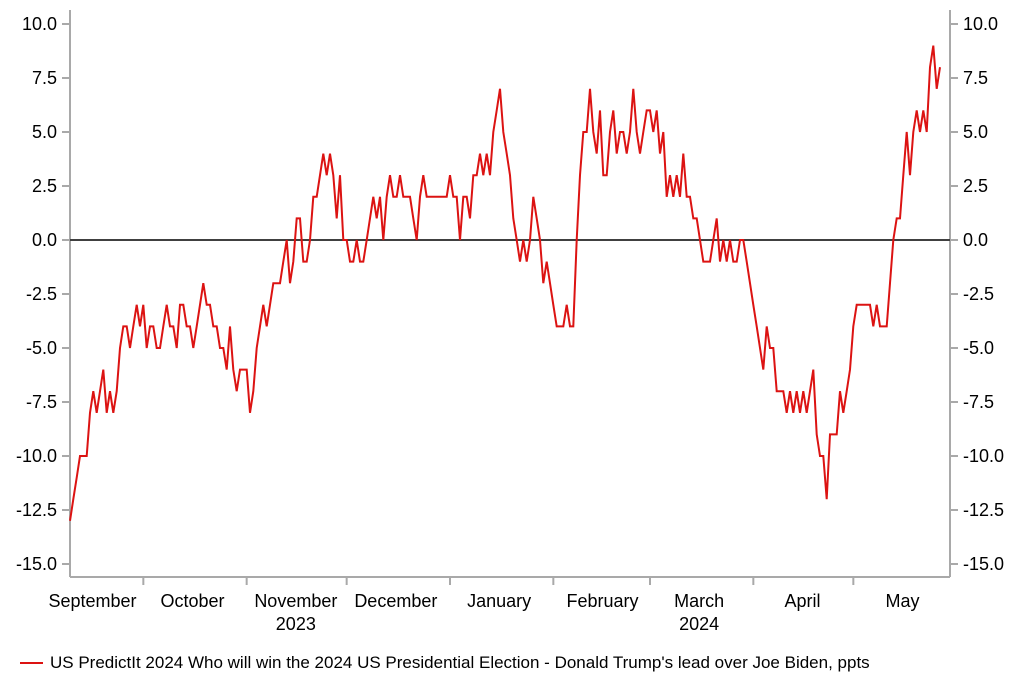  Describe the element at coordinates (41, 294) in the screenshot. I see `y-tick-label-left: -2.5` at that location.